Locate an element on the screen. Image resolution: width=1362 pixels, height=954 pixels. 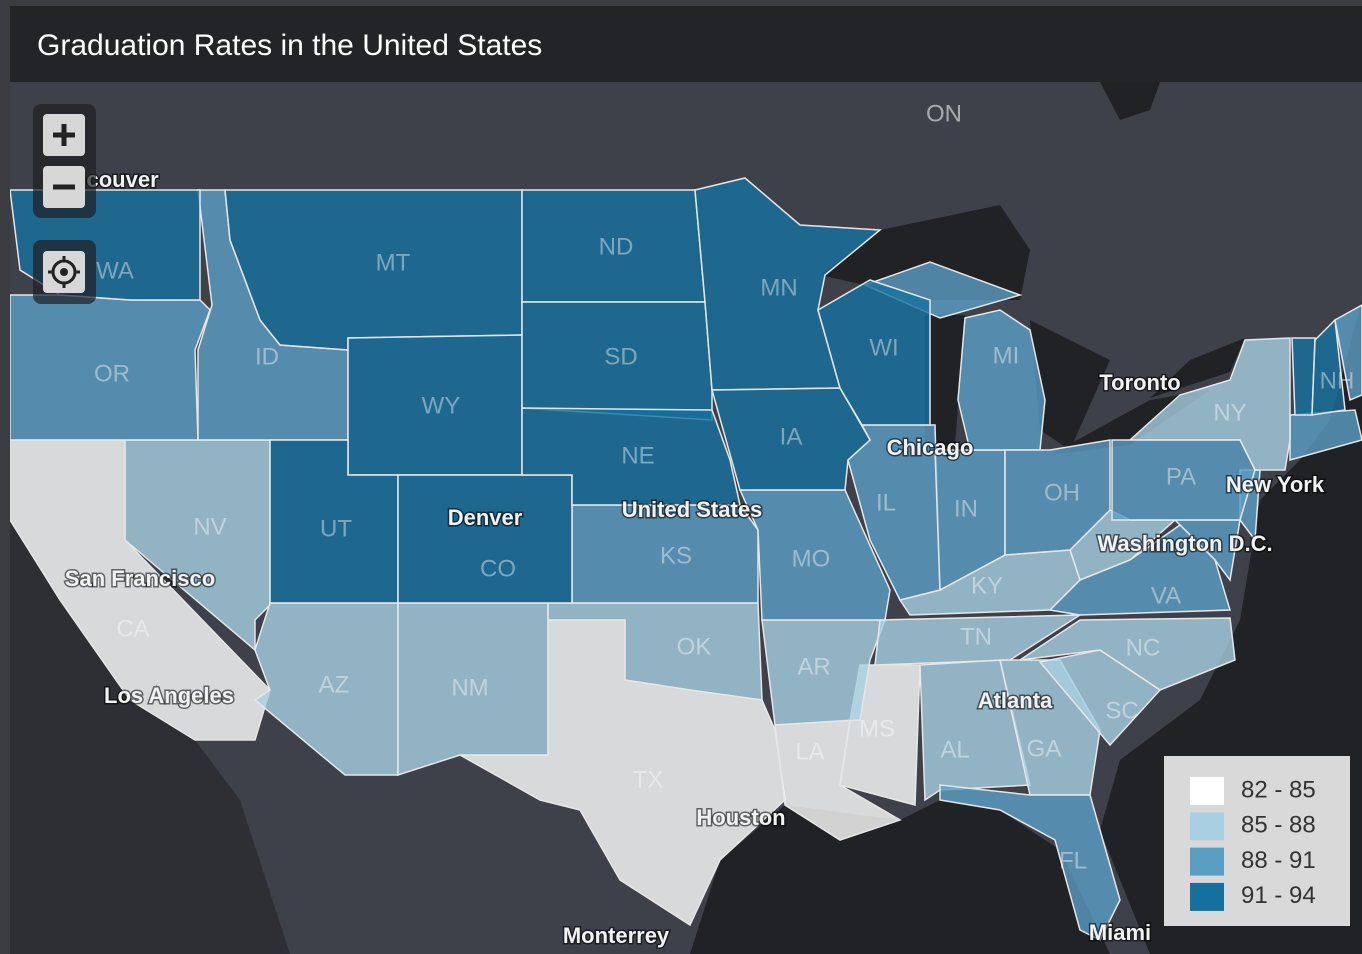
state-label: AL is located at coordinates (954, 749).